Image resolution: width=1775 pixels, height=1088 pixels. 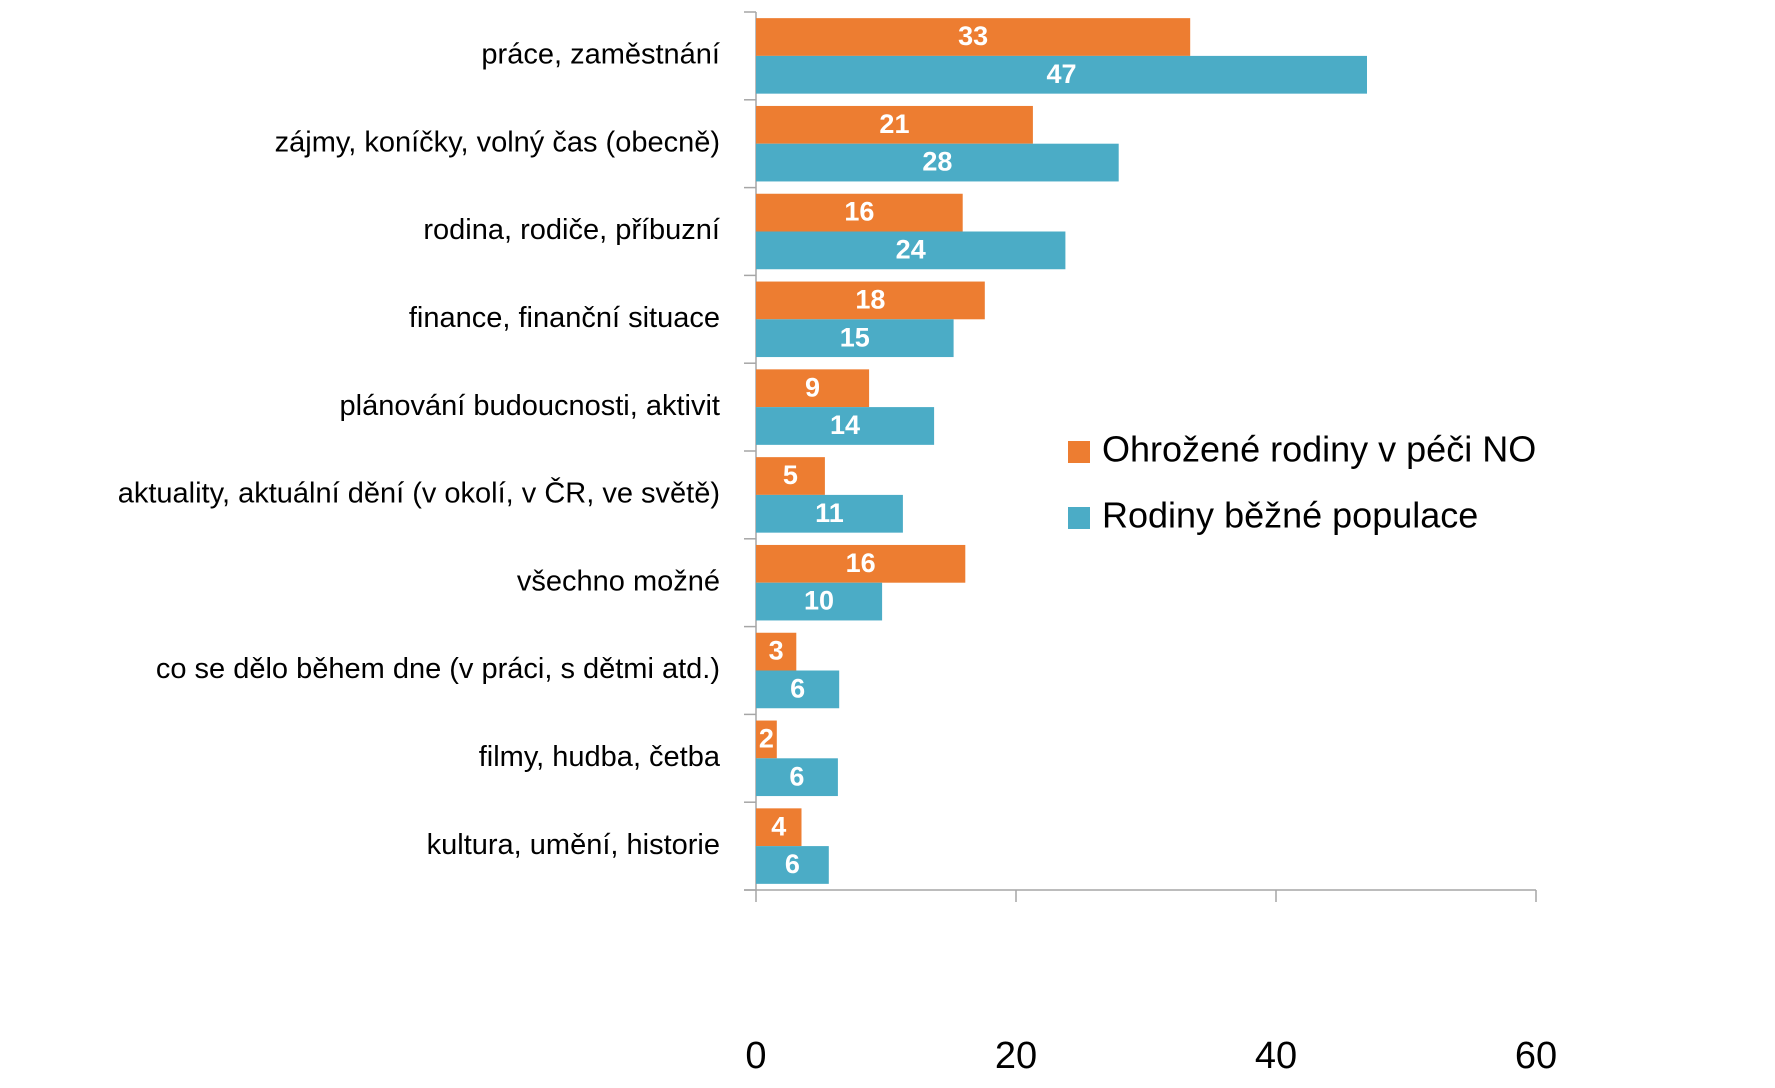 I want to click on data-label: 2, so click(x=766, y=739).